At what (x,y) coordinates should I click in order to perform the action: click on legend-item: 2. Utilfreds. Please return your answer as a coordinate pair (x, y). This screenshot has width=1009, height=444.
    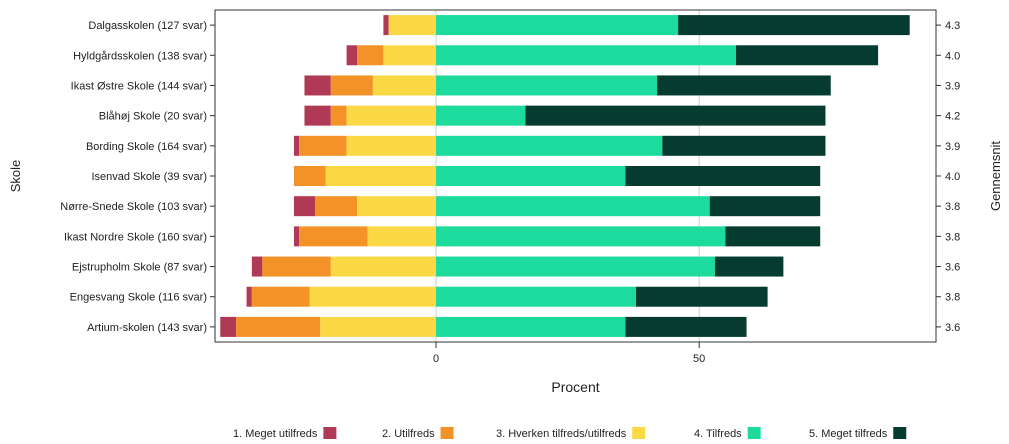
    Looking at the image, I should click on (418, 433).